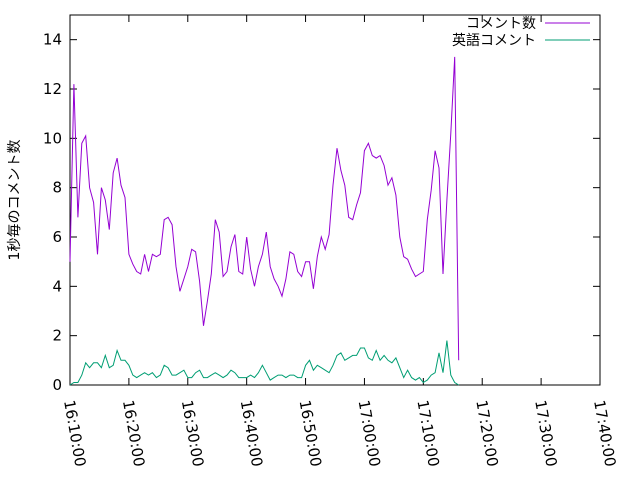 The image size is (640, 480). What do you see at coordinates (57, 286) in the screenshot?
I see `y-tick-label: 4` at bounding box center [57, 286].